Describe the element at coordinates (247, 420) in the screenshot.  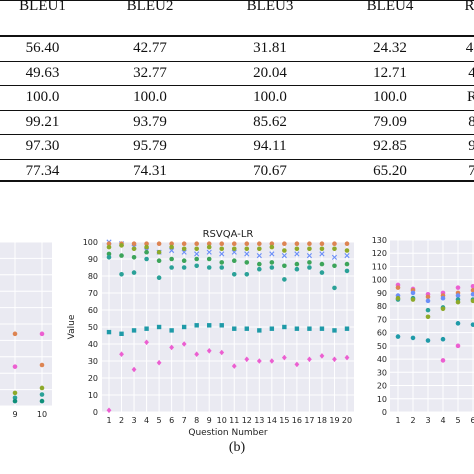
I see `x-tick-label: 12` at that location.